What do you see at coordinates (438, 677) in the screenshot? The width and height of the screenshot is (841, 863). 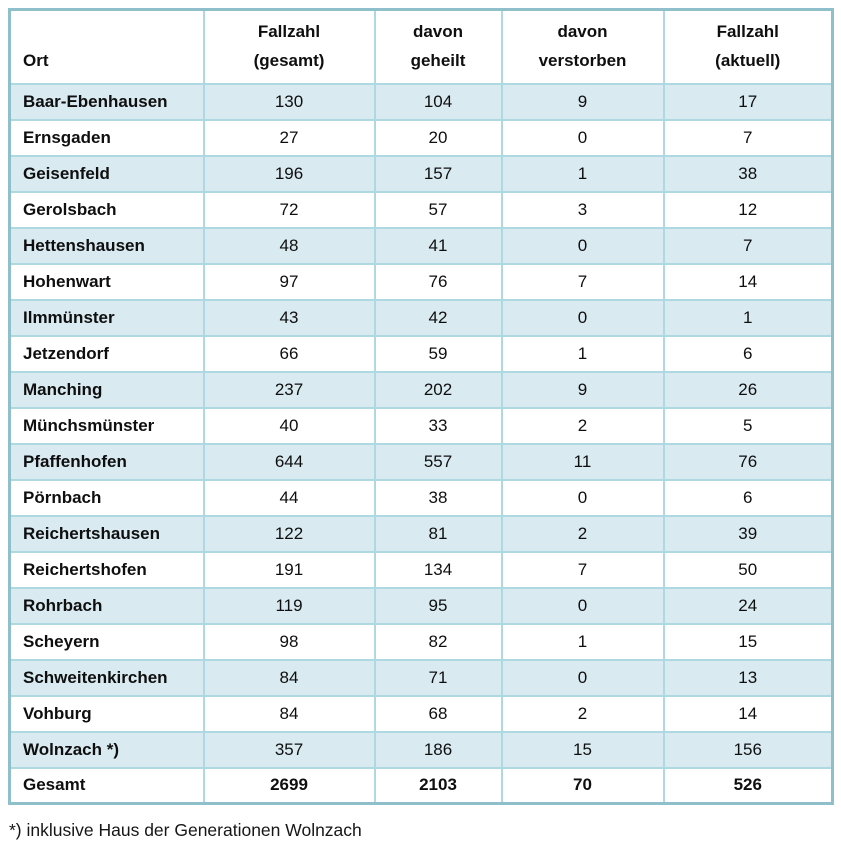 I see `cell-davon-geheilt: 71` at bounding box center [438, 677].